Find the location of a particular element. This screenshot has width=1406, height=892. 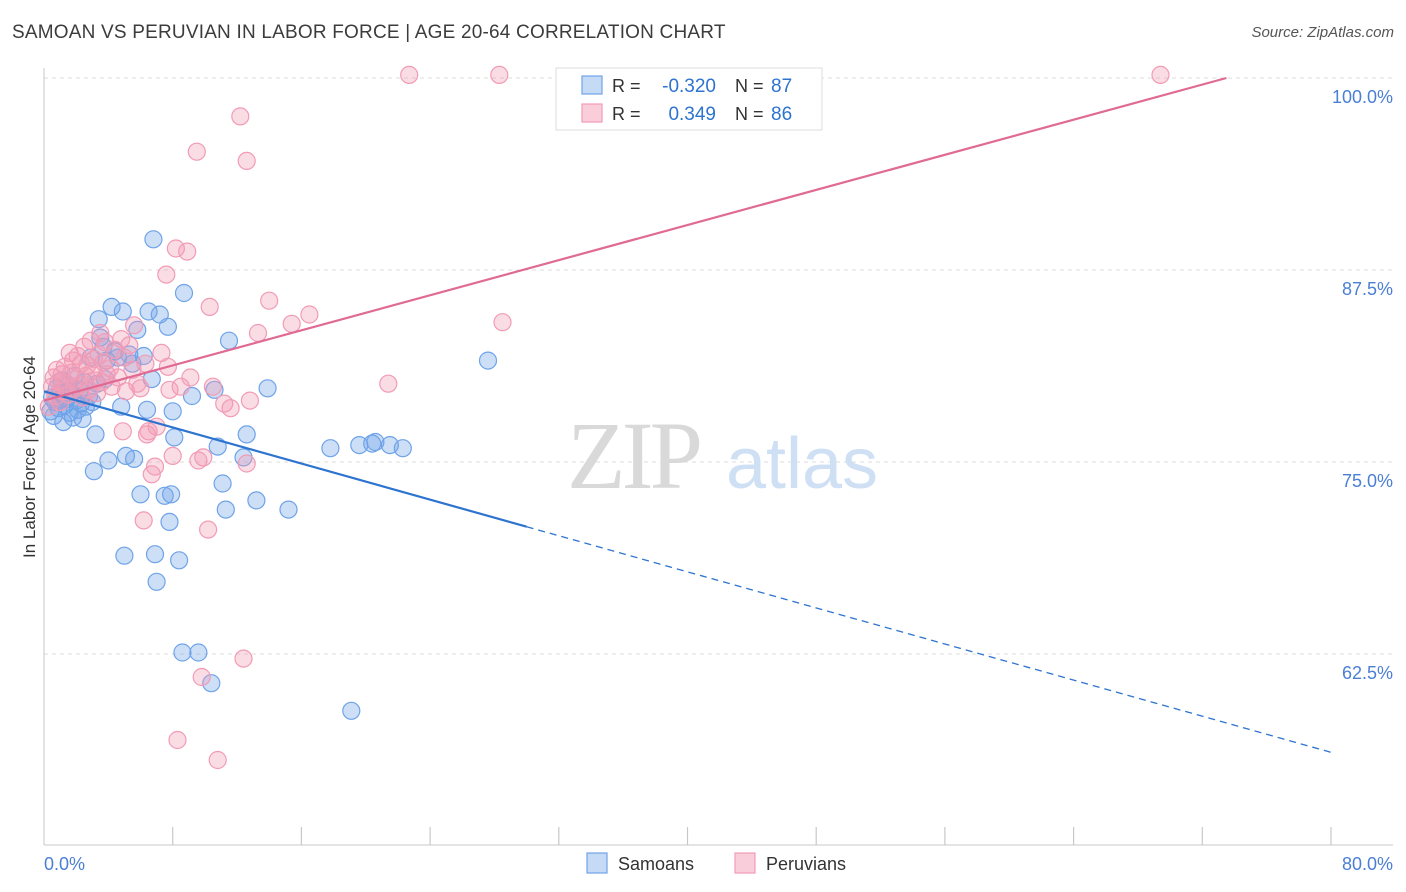

y-tick-label: 62.5% is located at coordinates (1367, 673).